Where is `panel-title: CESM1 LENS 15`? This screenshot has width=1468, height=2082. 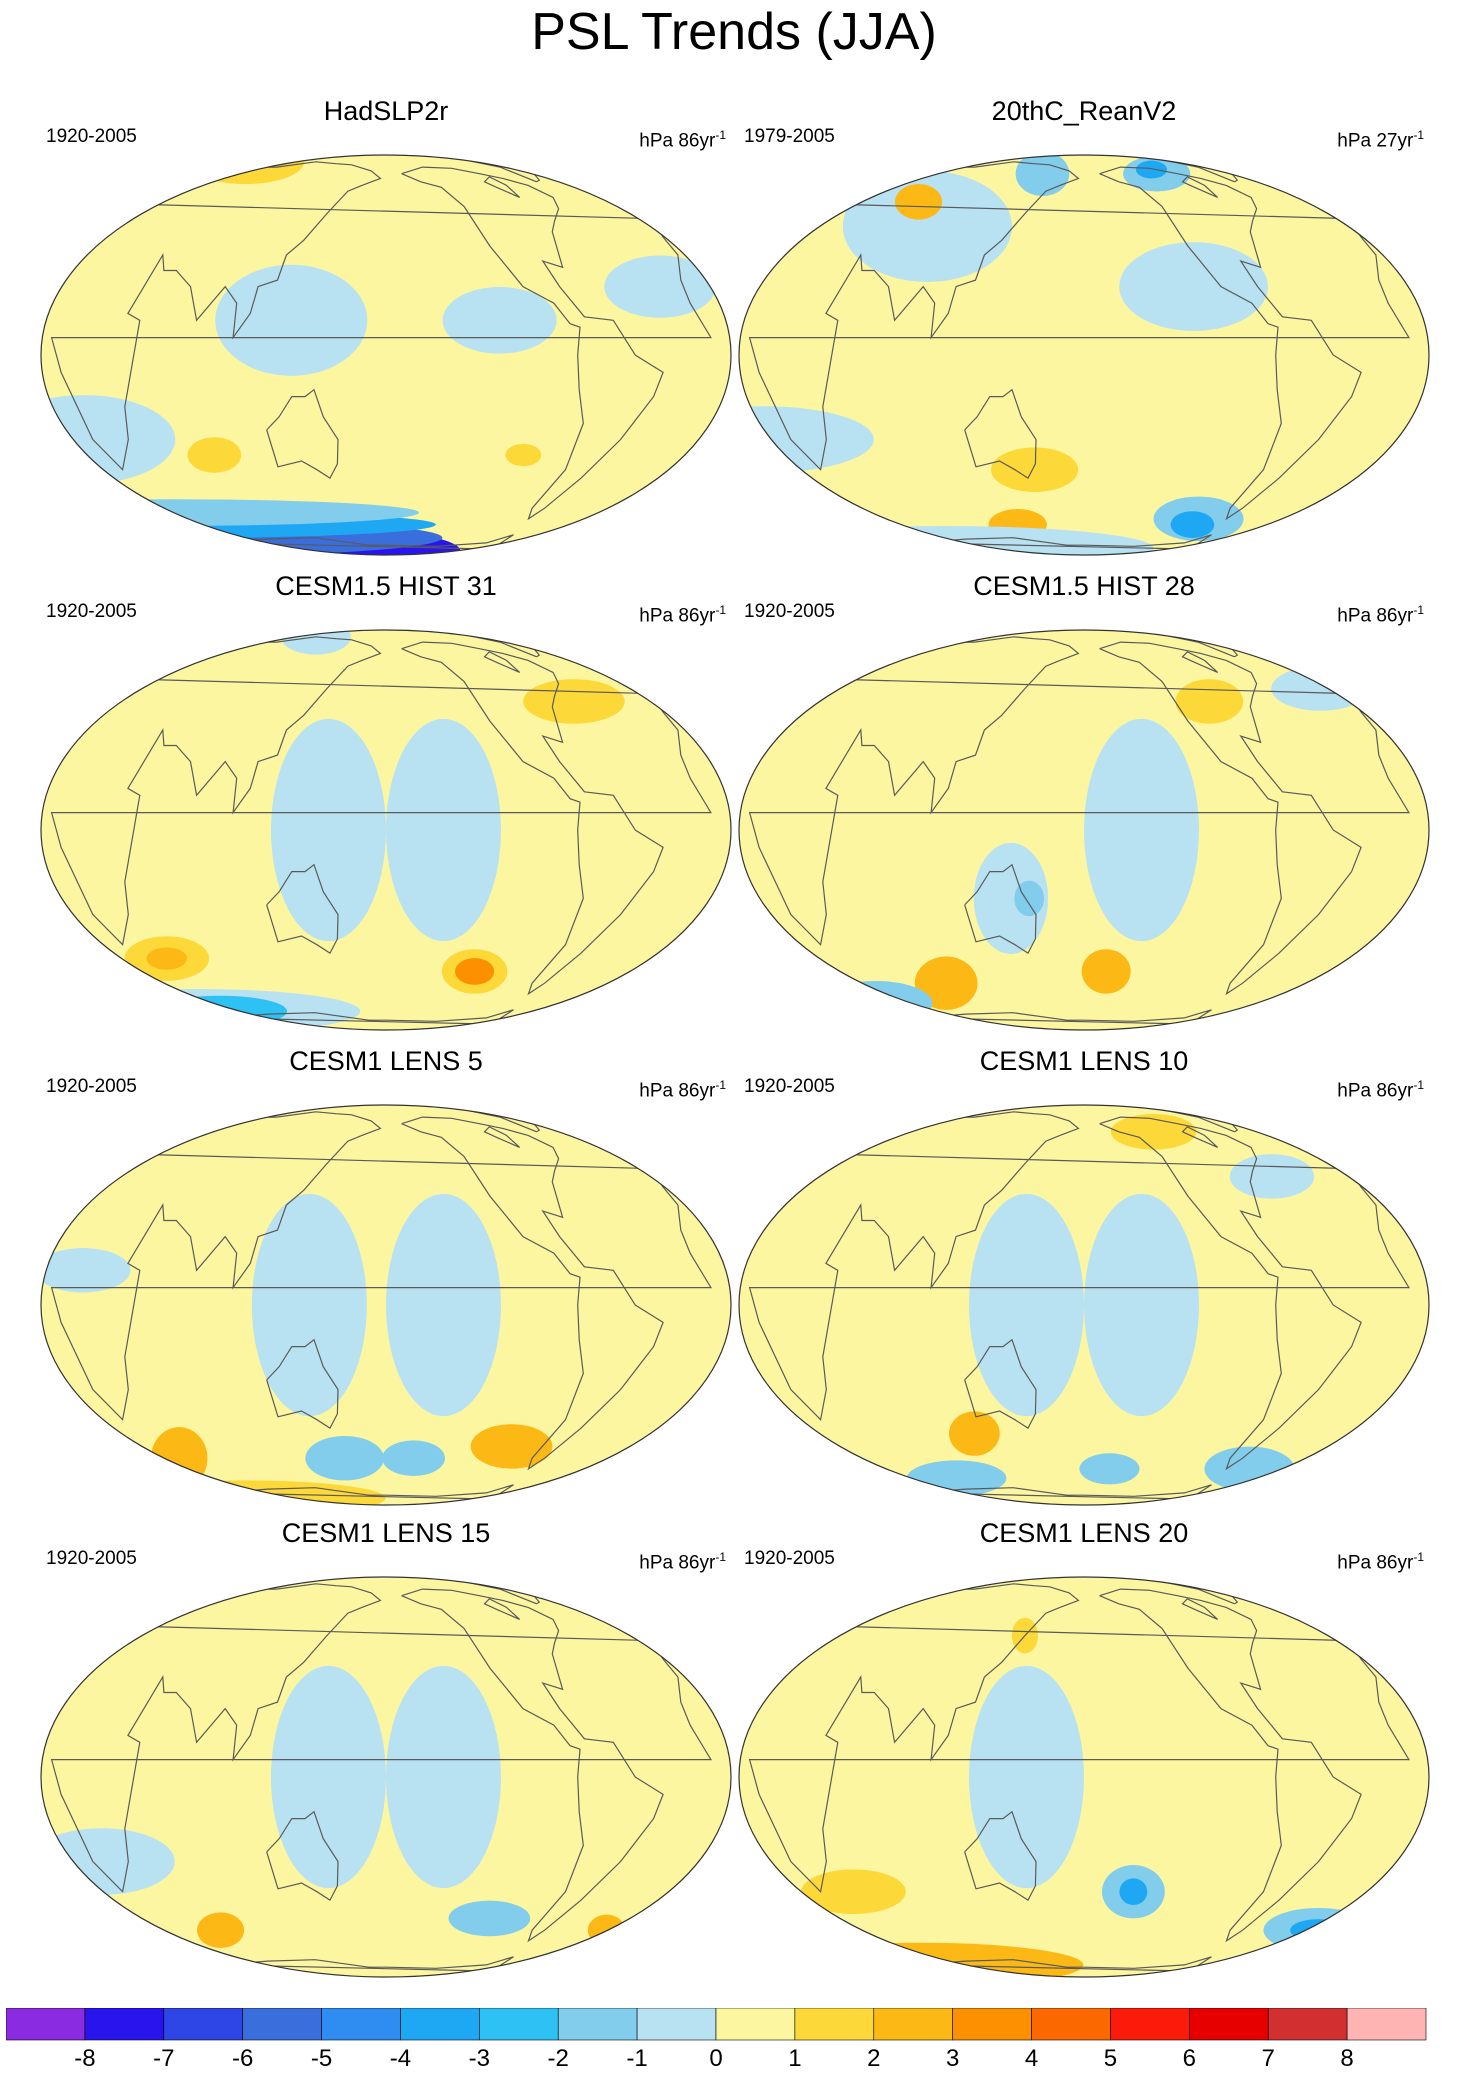
panel-title: CESM1 LENS 15 is located at coordinates (386, 1533).